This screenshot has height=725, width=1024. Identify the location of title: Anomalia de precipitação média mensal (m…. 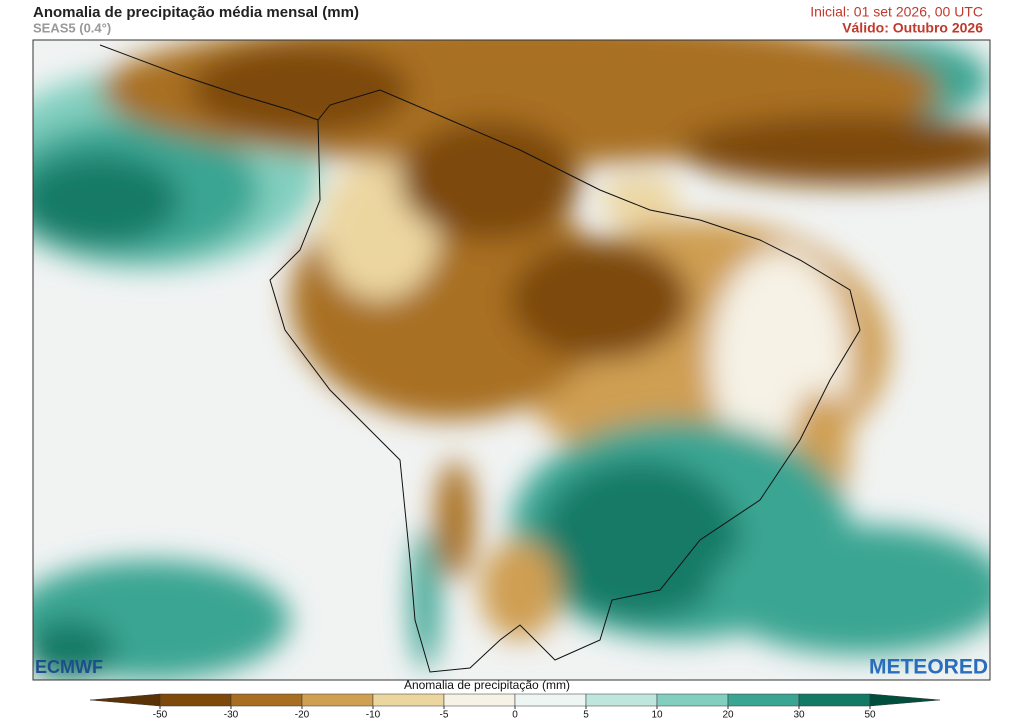
(196, 12).